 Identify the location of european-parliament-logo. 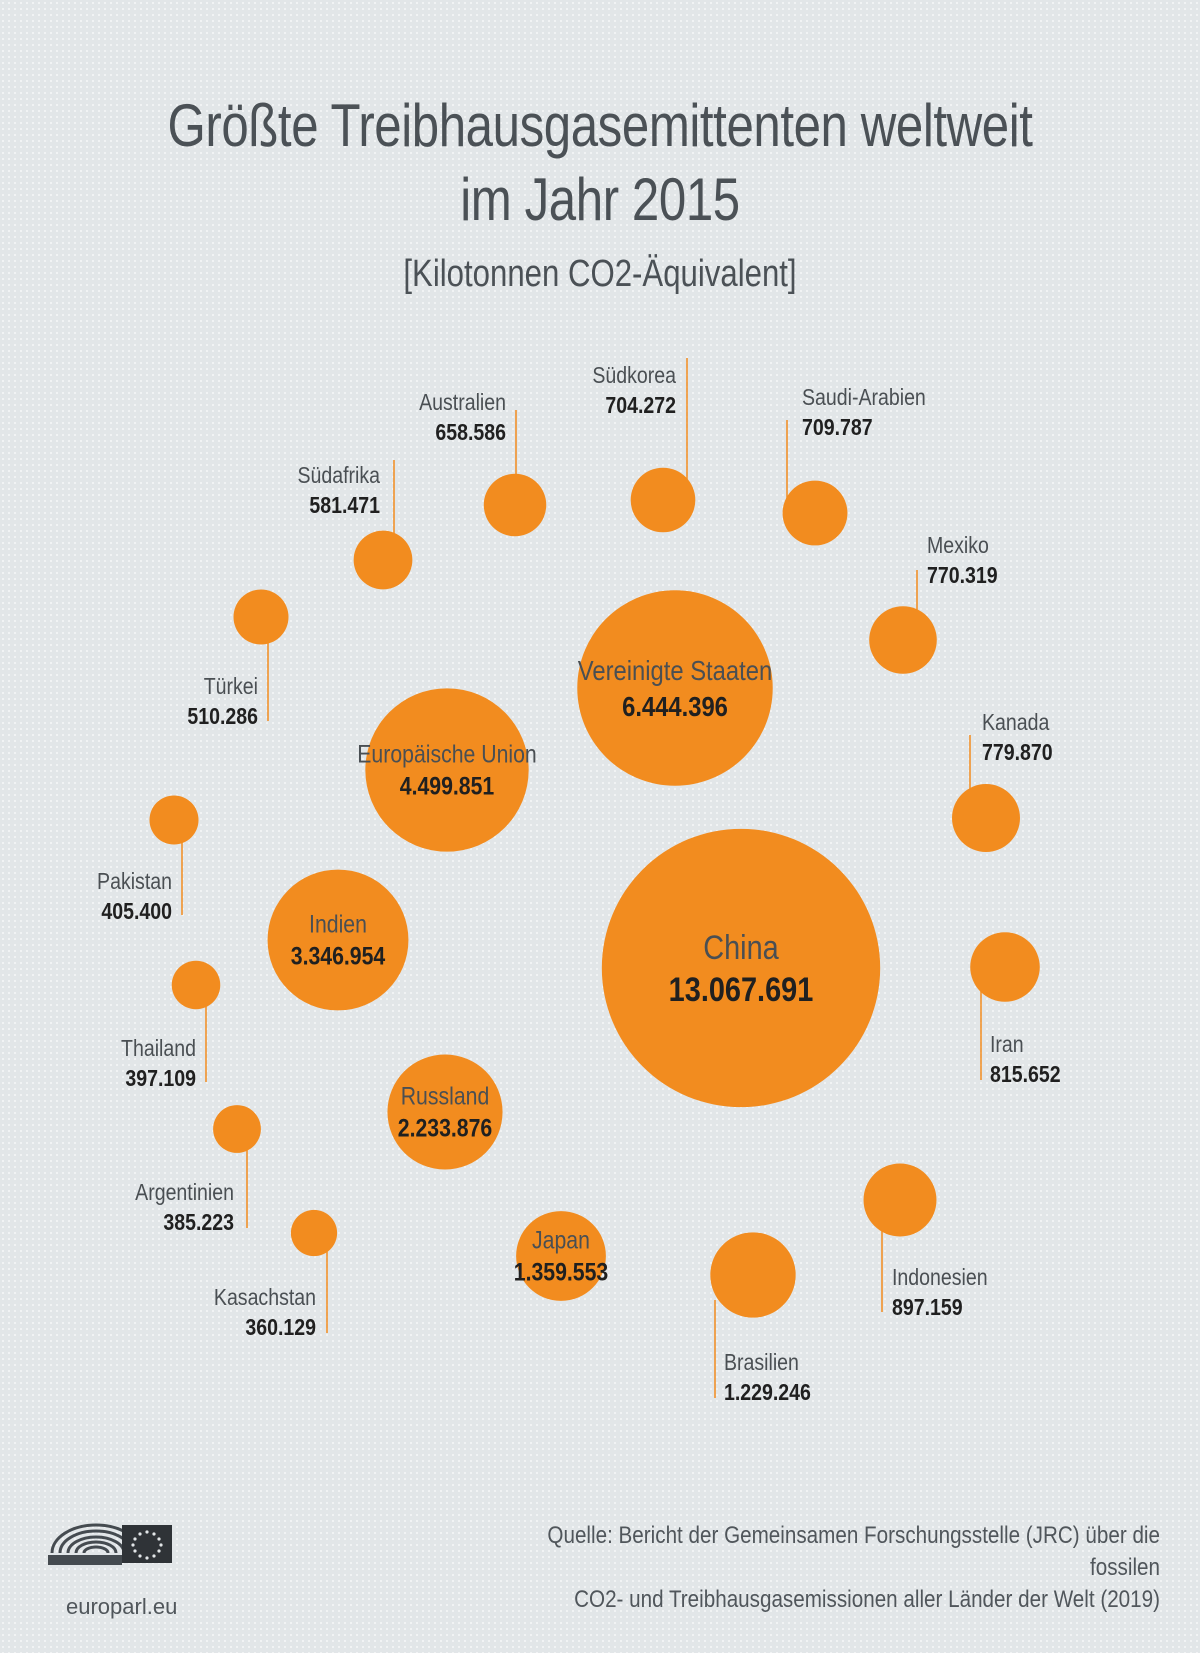
(109, 1547).